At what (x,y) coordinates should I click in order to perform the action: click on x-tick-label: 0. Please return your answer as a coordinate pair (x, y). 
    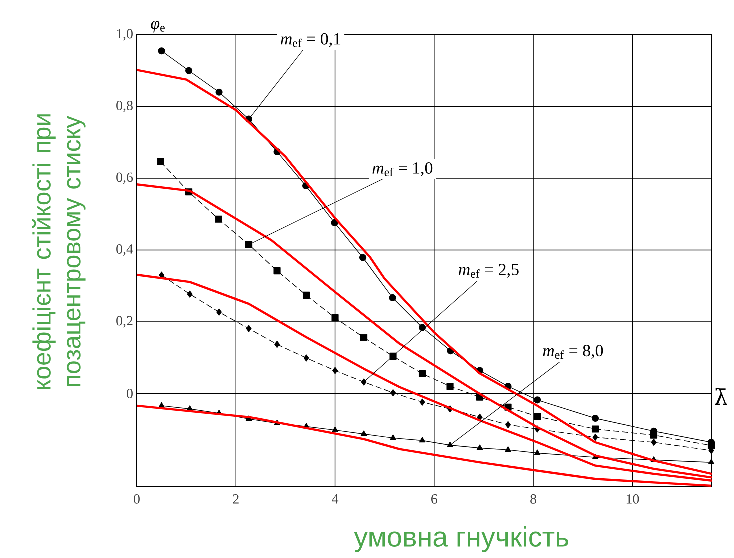
    Looking at the image, I should click on (137, 499).